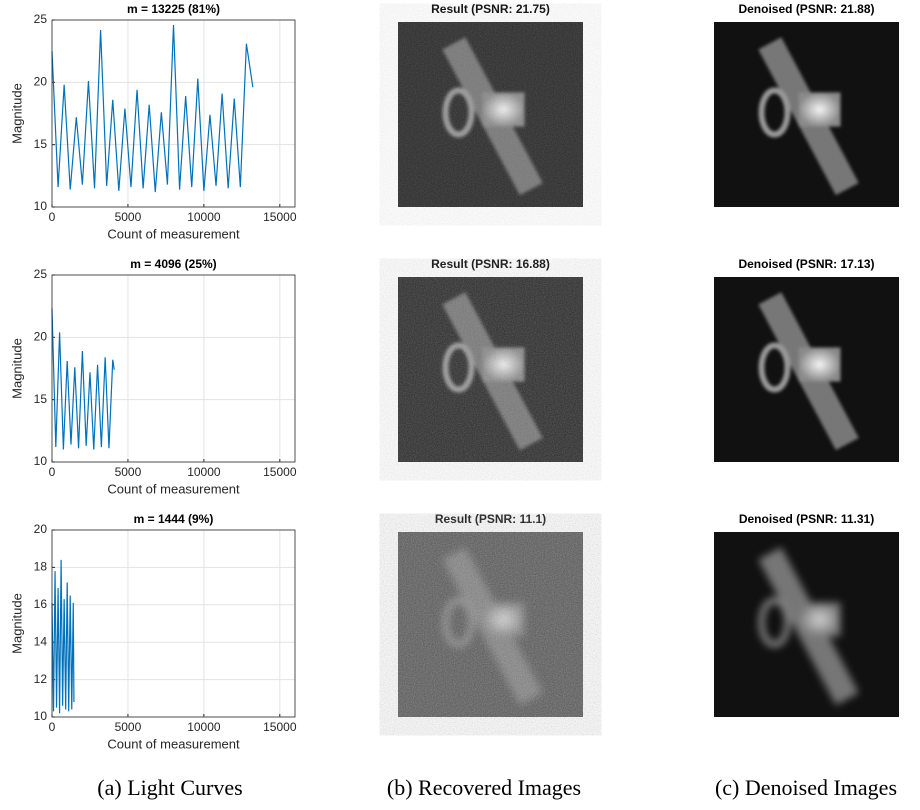 Image resolution: width=920 pixels, height=810 pixels. What do you see at coordinates (806, 9) in the screenshot?
I see `image-title: Denoised (PSNR: 21.88)` at bounding box center [806, 9].